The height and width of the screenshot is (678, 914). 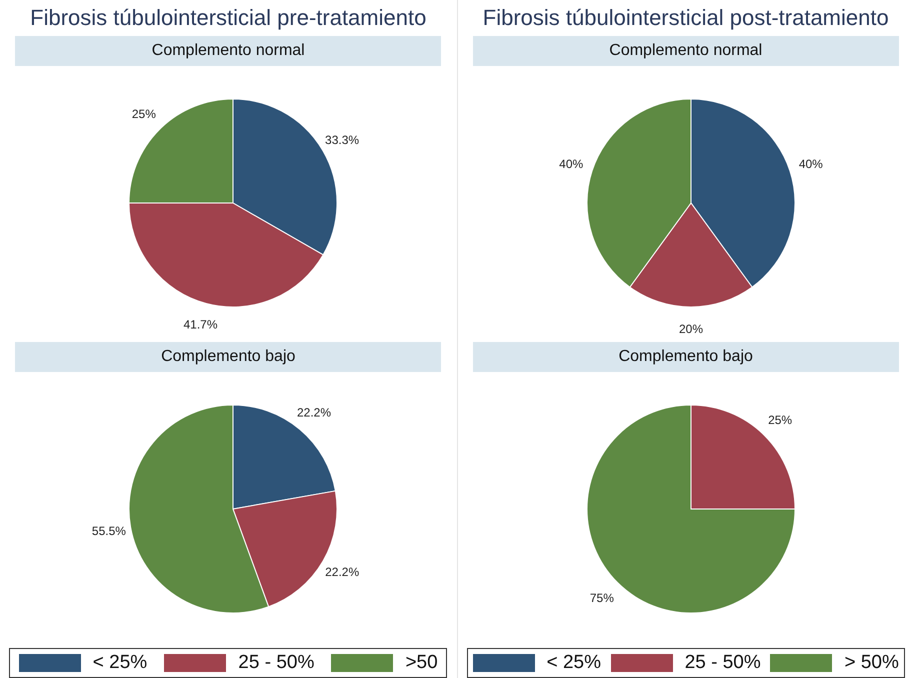 What do you see at coordinates (201, 325) in the screenshot?
I see `data-label: 41.7%` at bounding box center [201, 325].